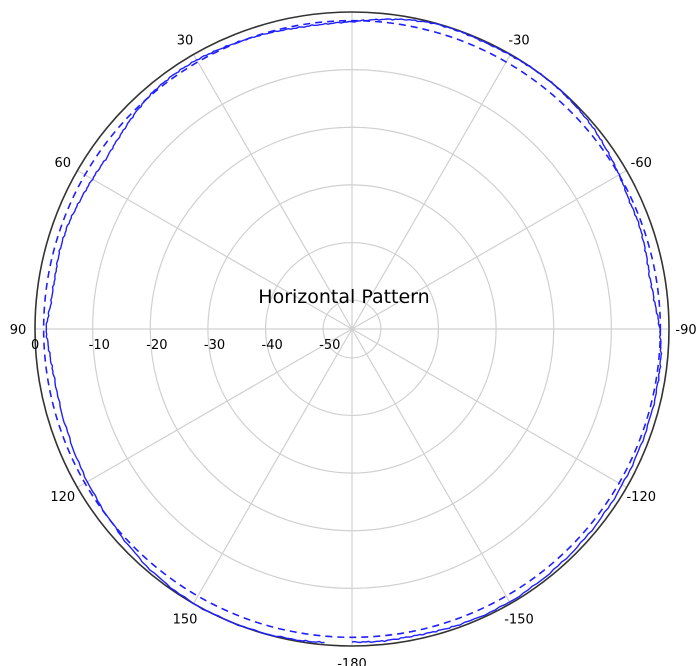  I want to click on angle-tick-label: 30, so click(185, 41).